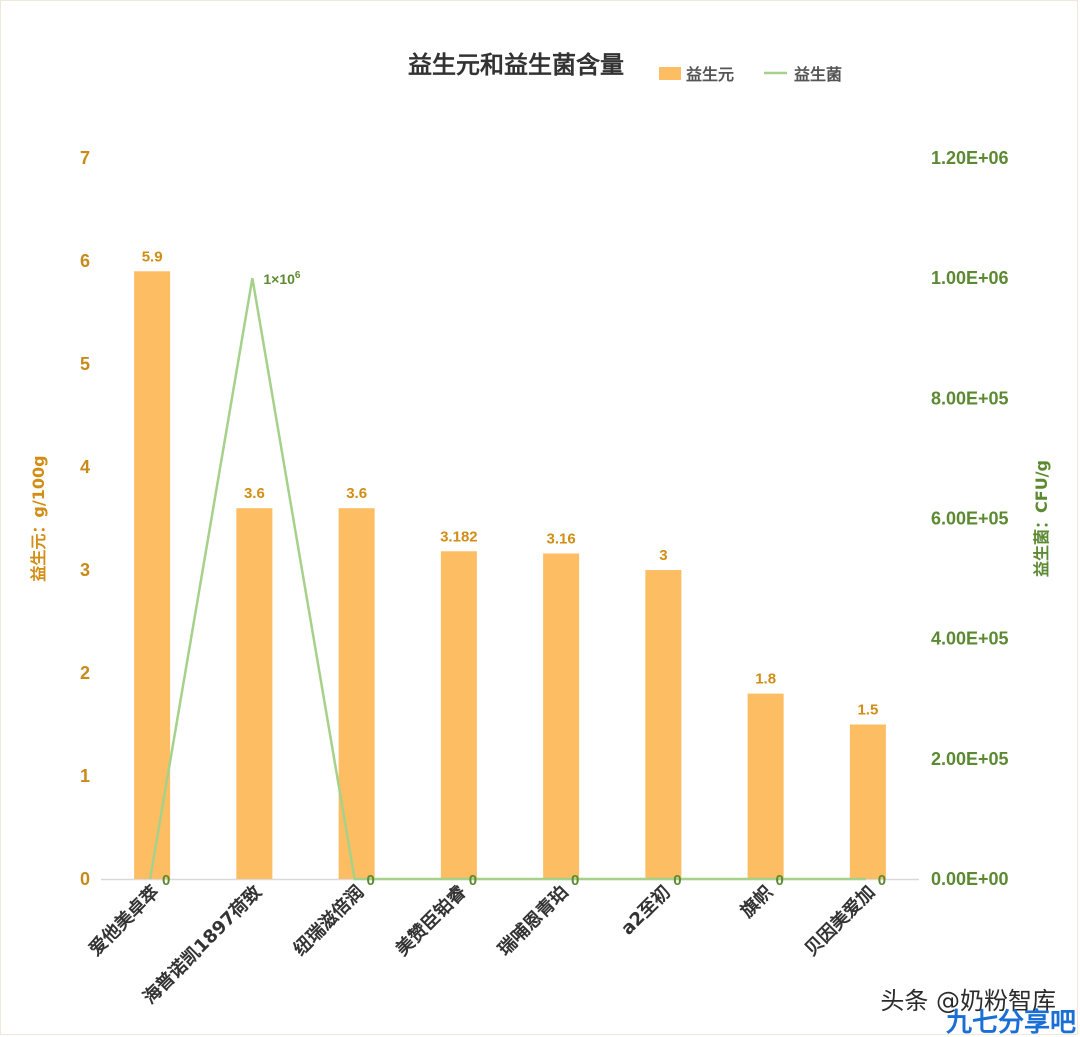 This screenshot has width=1080, height=1037. Describe the element at coordinates (645, 910) in the screenshot. I see `category-label: a2至初` at that location.